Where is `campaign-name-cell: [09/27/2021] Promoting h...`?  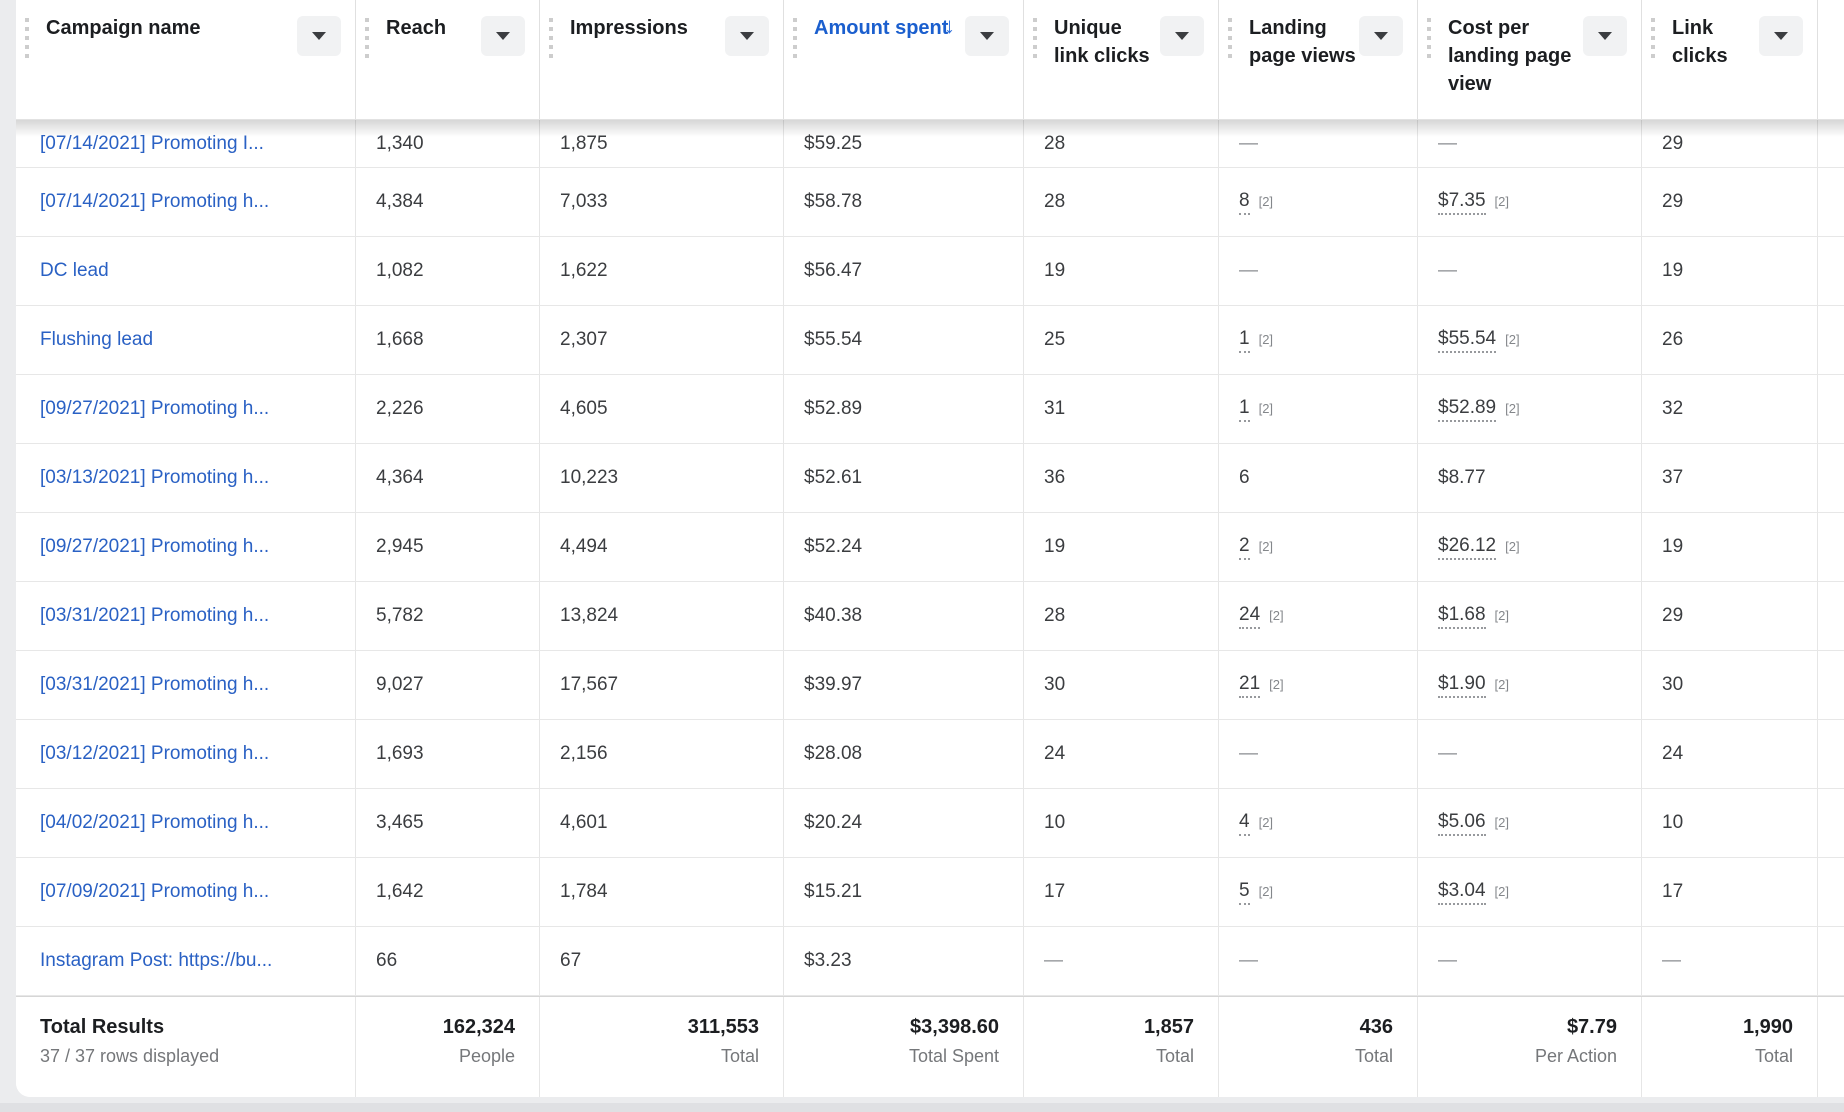 campaign-name-cell: [09/27/2021] Promoting h... is located at coordinates (185, 547).